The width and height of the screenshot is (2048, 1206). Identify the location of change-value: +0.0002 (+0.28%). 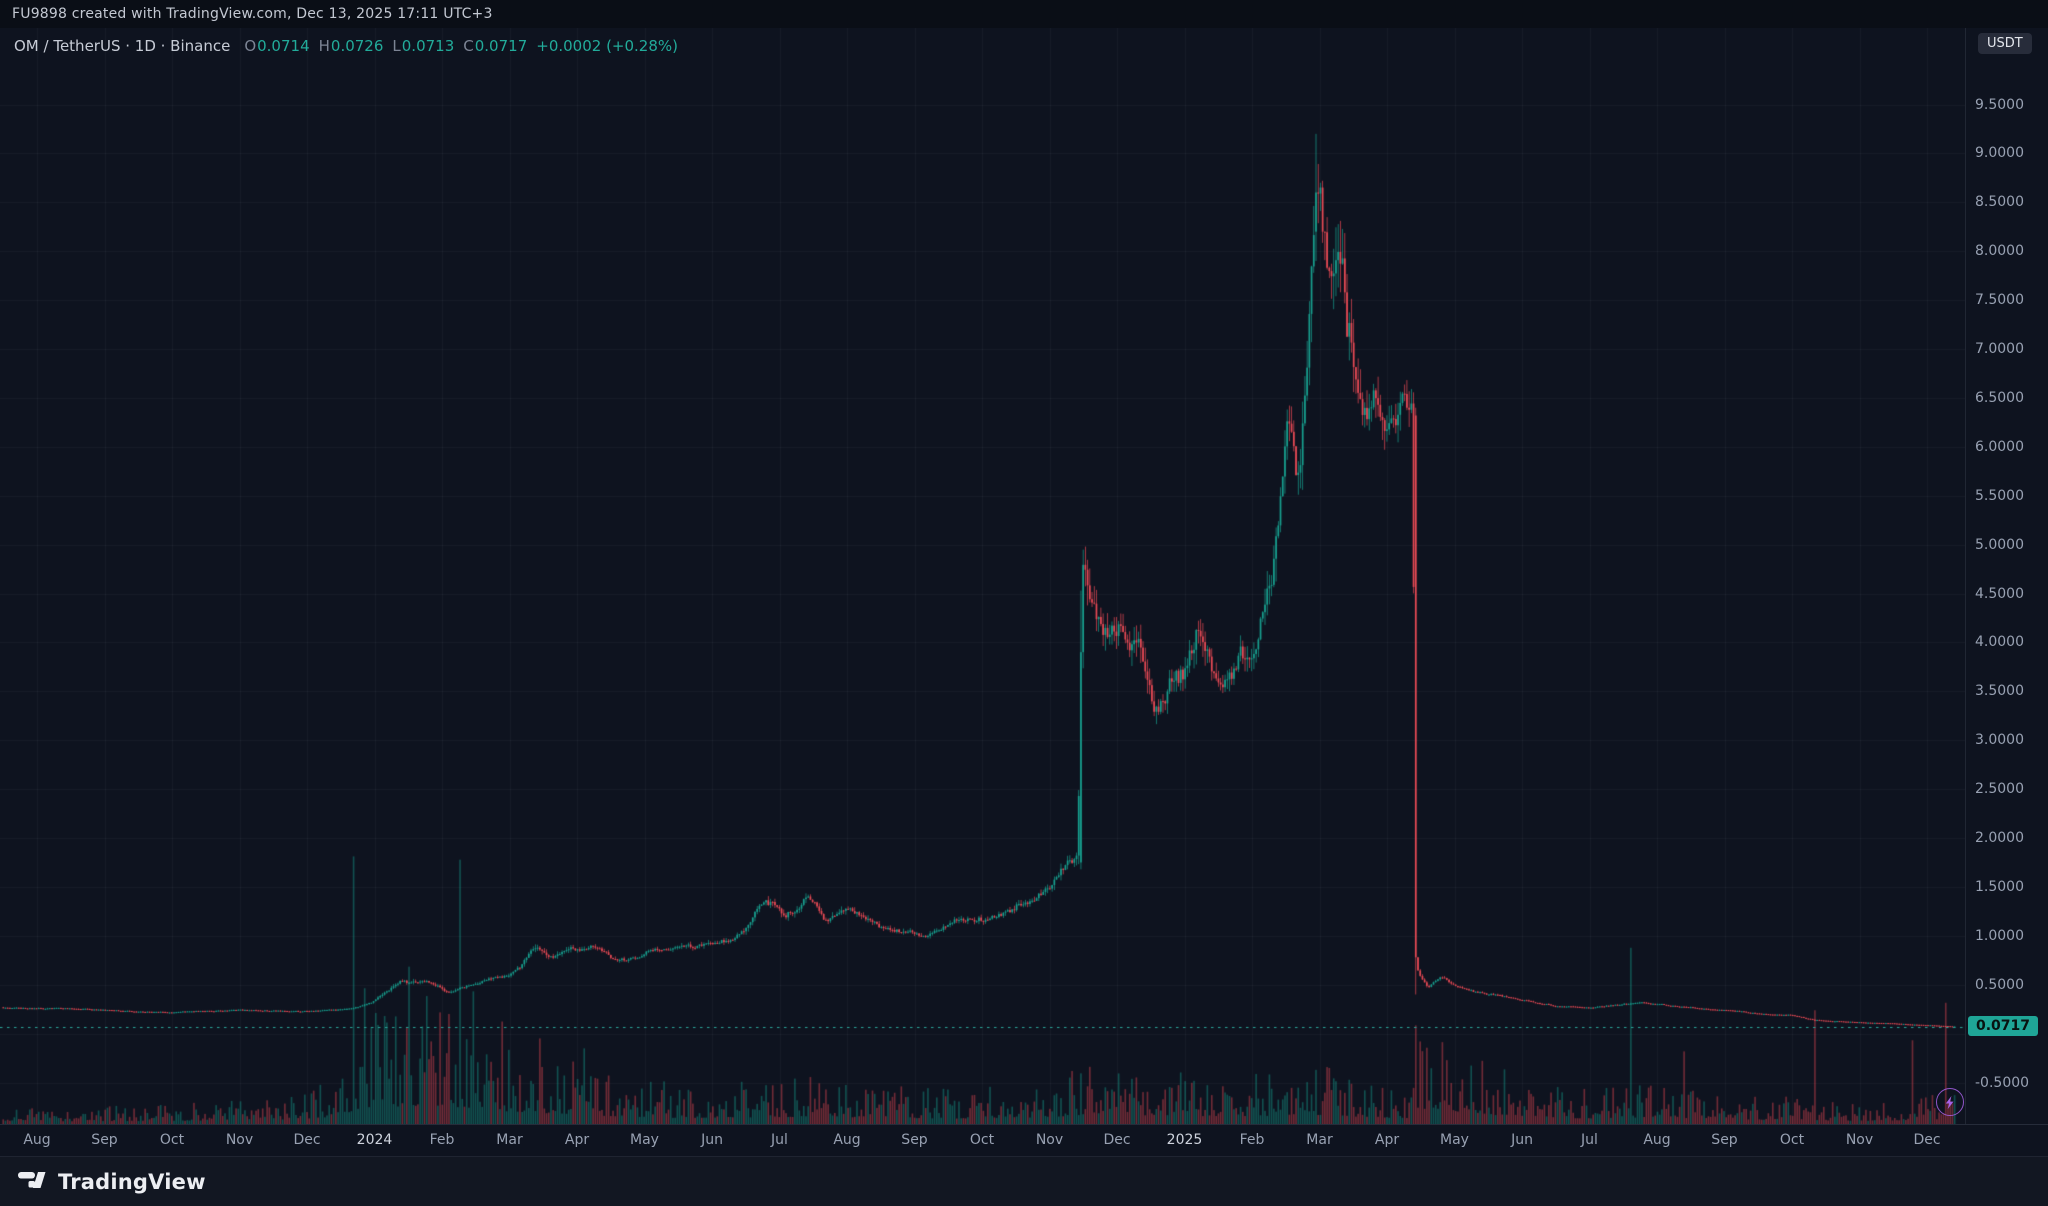
(607, 46).